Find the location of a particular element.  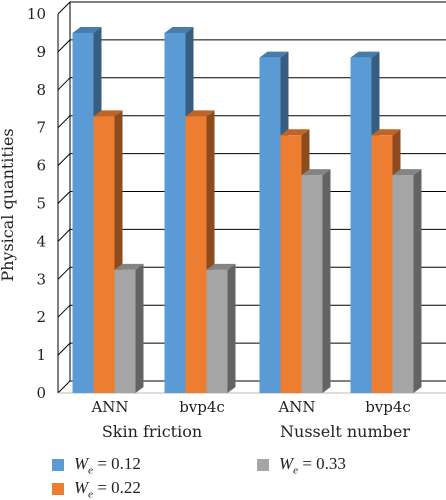

group-label-1: Nusselt number is located at coordinates (345, 431).